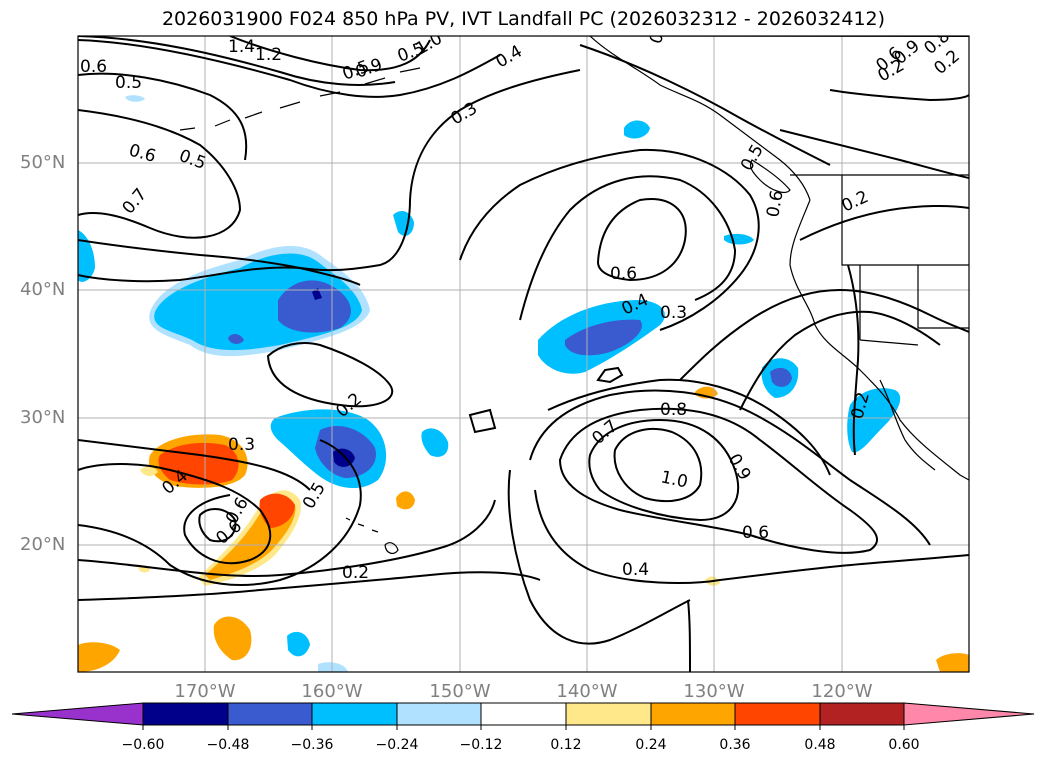 The image size is (1047, 765). Describe the element at coordinates (566, 745) in the screenshot. I see `colorbar-tick-label: 0.12` at that location.